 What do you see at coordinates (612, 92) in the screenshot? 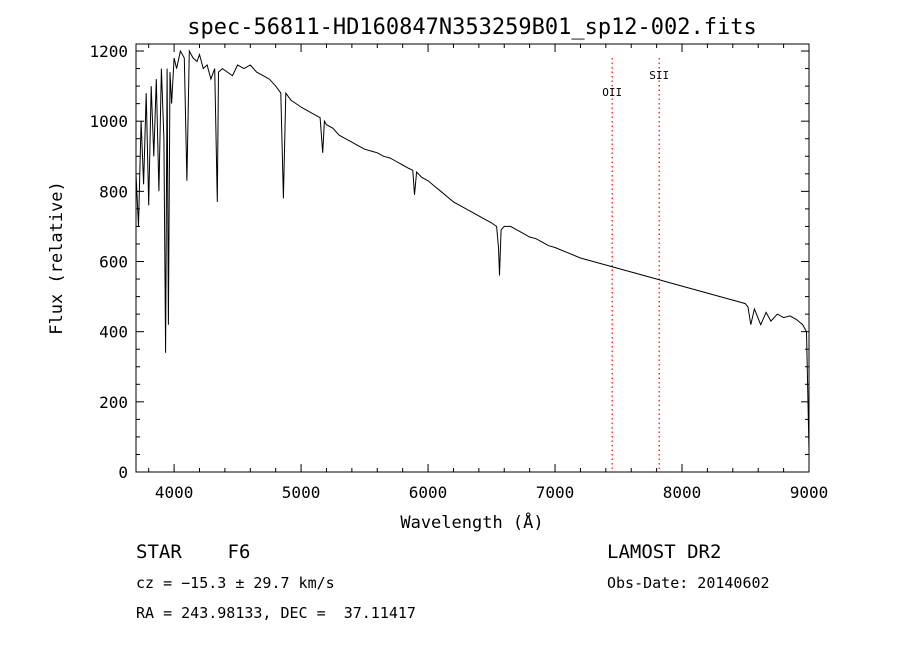
I see `marker-label: OII` at bounding box center [612, 92].